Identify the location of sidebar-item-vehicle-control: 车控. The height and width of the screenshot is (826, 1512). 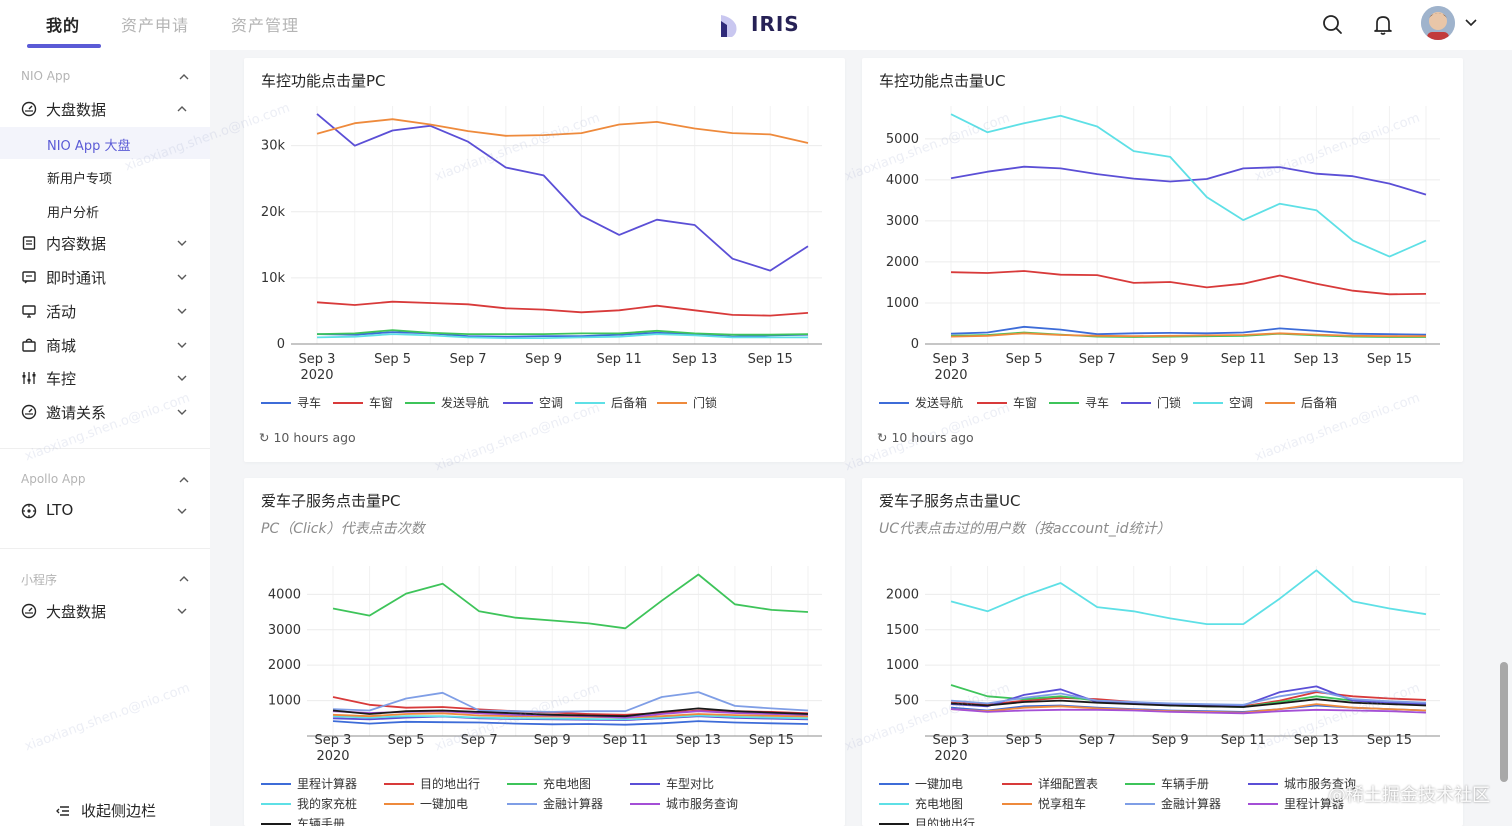
(105, 378).